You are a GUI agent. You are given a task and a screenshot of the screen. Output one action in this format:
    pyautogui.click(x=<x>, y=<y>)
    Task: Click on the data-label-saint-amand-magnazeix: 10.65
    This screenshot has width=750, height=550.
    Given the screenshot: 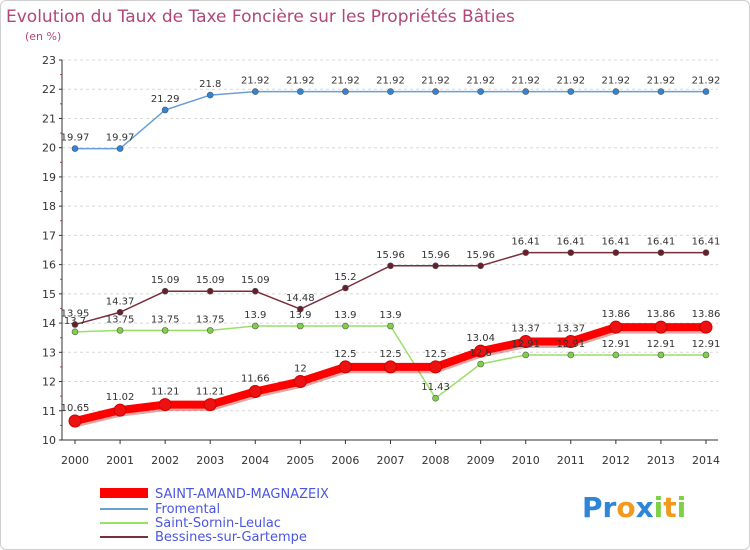 What is the action you would take?
    pyautogui.click(x=75, y=408)
    